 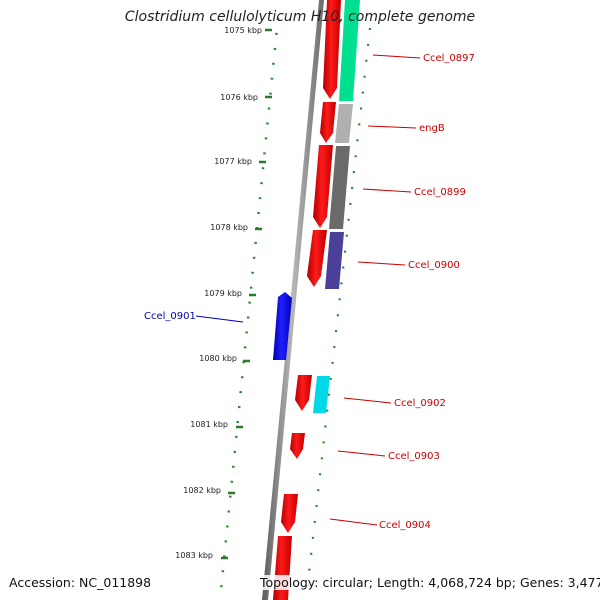 I want to click on gene-ccel-0897-arrow, so click(x=349, y=50).